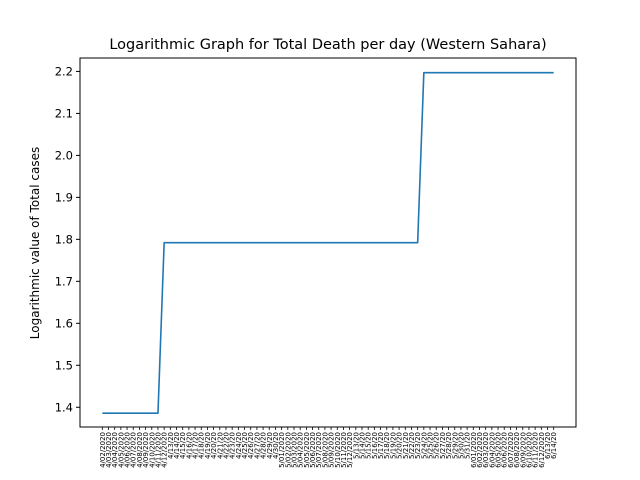  I want to click on x-tick-label: 6/09/2020, so click(523, 450).